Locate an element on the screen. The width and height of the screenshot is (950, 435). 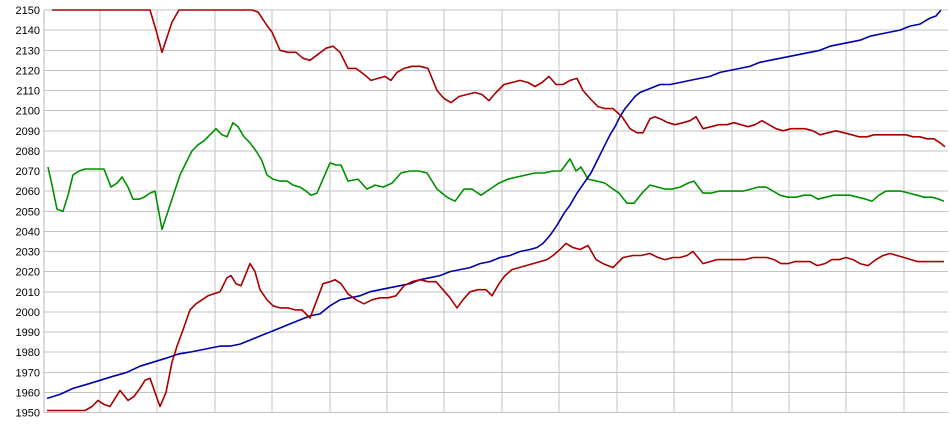
y-axis-tick-label: 2050 is located at coordinates (28, 212).